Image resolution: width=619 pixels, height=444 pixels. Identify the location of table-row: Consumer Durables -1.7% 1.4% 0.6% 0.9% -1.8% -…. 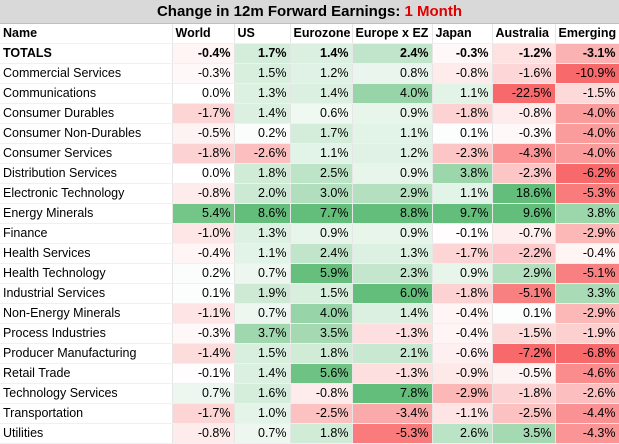
(309, 113).